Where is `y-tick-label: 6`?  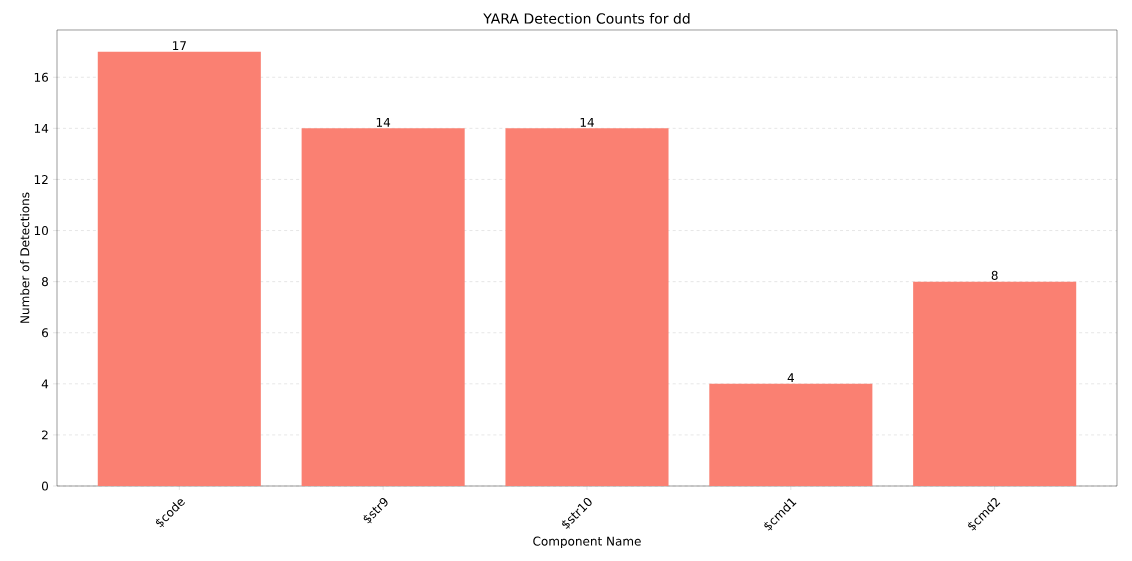
y-tick-label: 6 is located at coordinates (45, 333).